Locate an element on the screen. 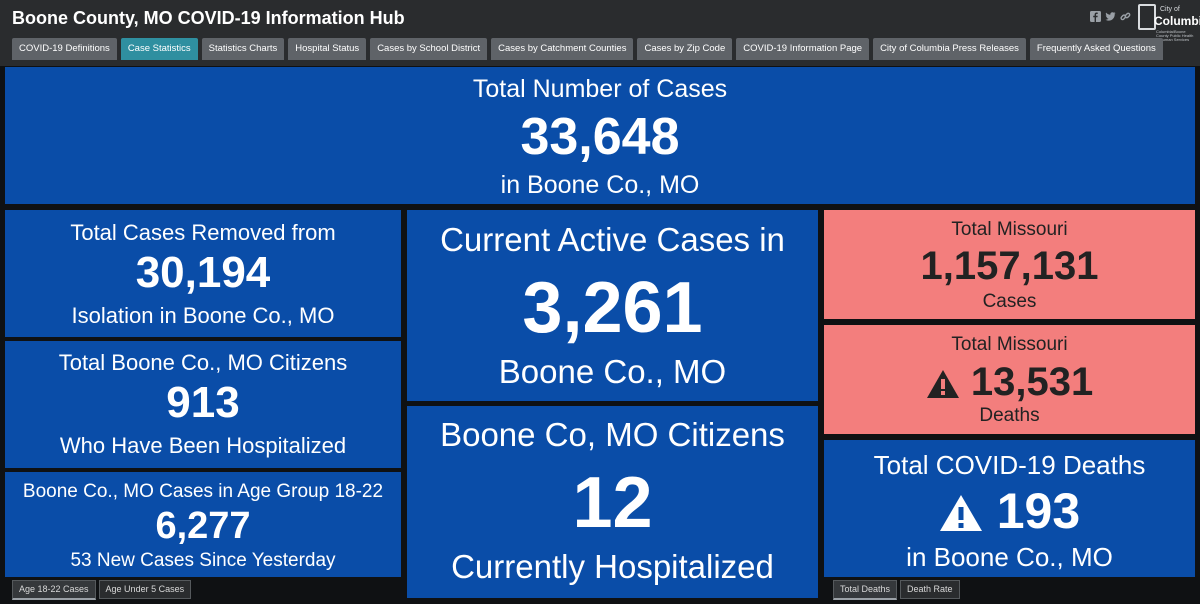  tab-case-statistics: Case Statistics is located at coordinates (159, 49).